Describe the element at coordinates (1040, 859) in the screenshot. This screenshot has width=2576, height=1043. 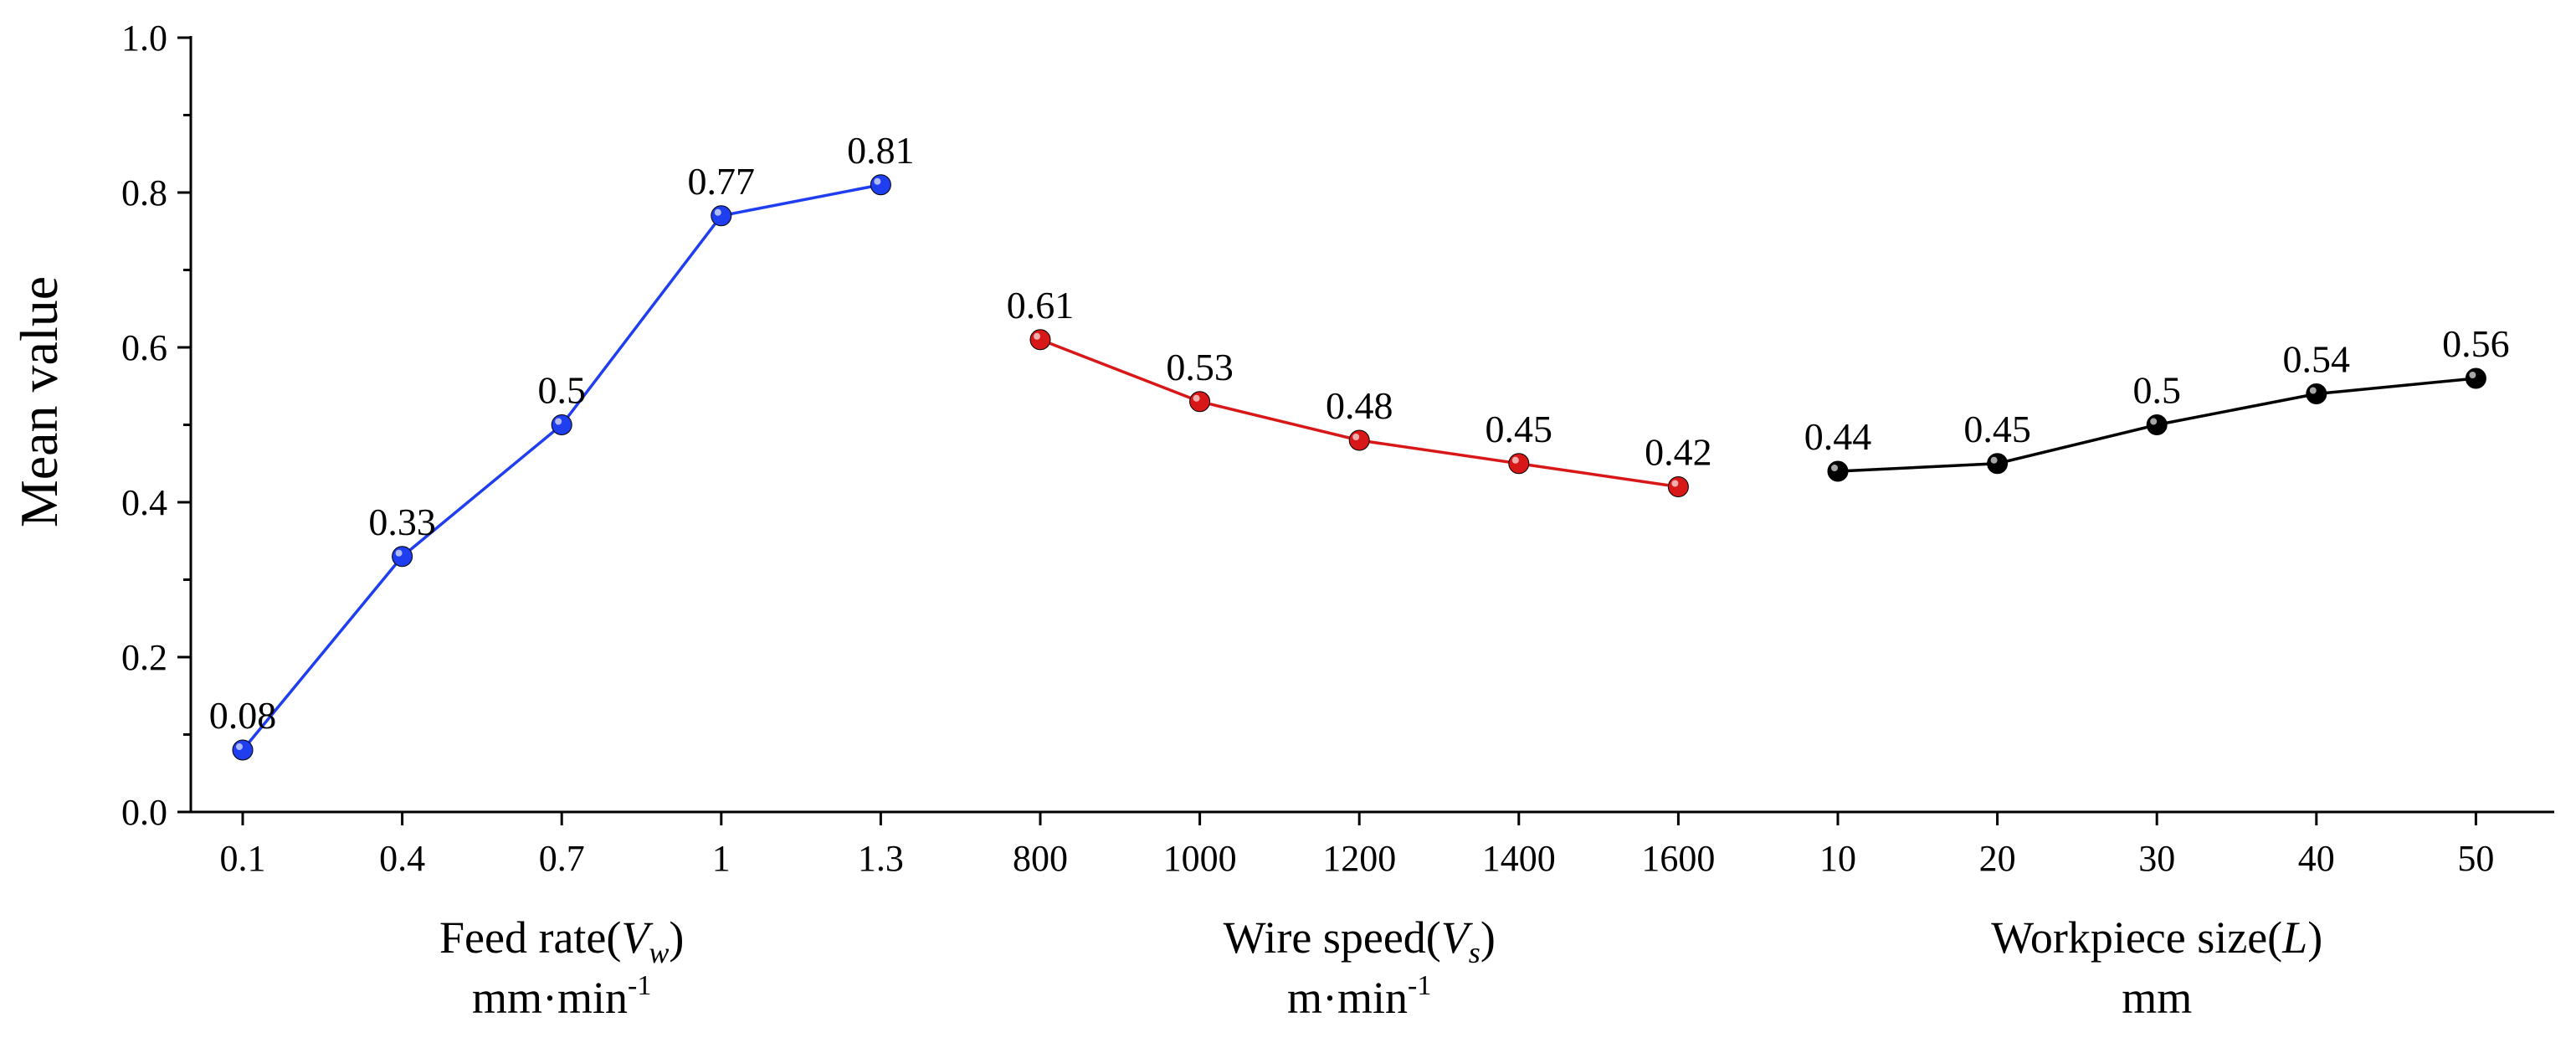
I see `x-tick-label: 800` at that location.